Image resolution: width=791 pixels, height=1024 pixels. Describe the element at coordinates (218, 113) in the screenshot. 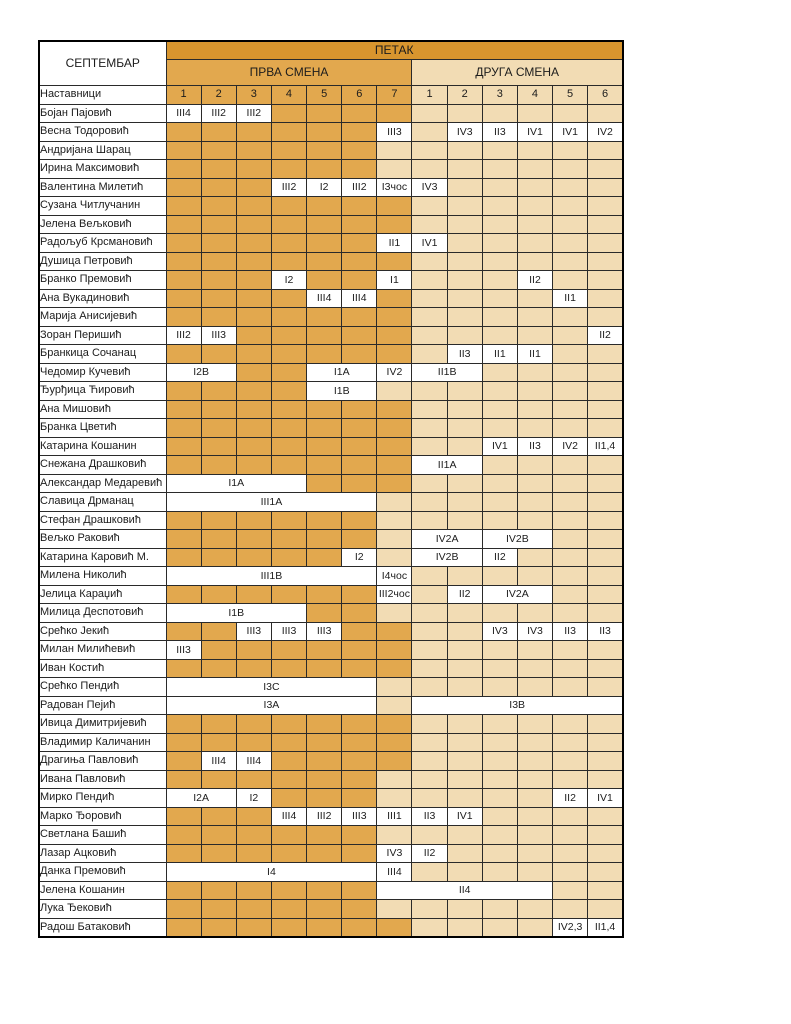

I see `schedule-cell-filled: III2` at that location.